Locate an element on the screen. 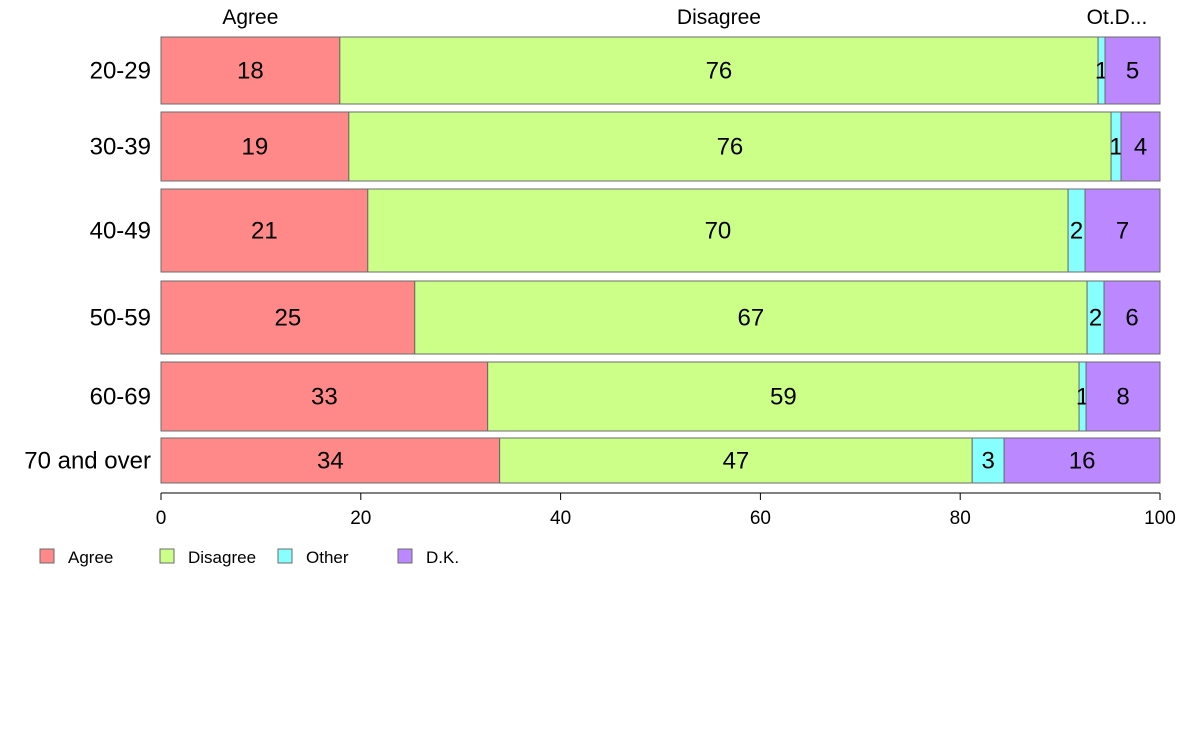 The image size is (1188, 741). data-label: 4 is located at coordinates (1140, 147).